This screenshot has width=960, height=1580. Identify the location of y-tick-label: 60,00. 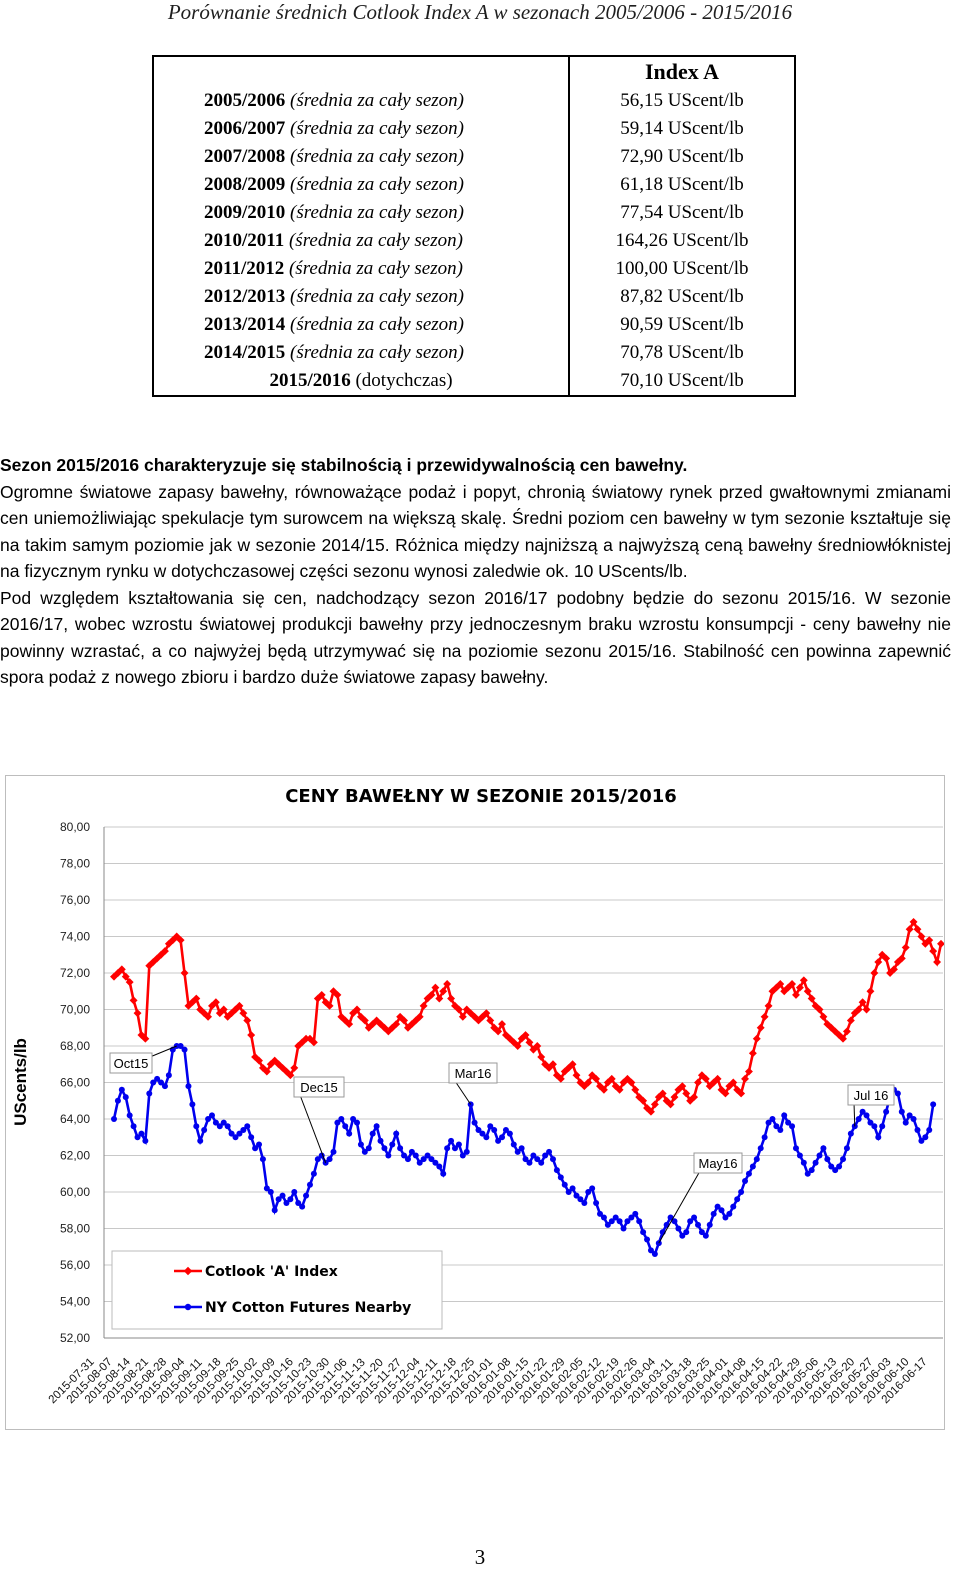
(75, 1192).